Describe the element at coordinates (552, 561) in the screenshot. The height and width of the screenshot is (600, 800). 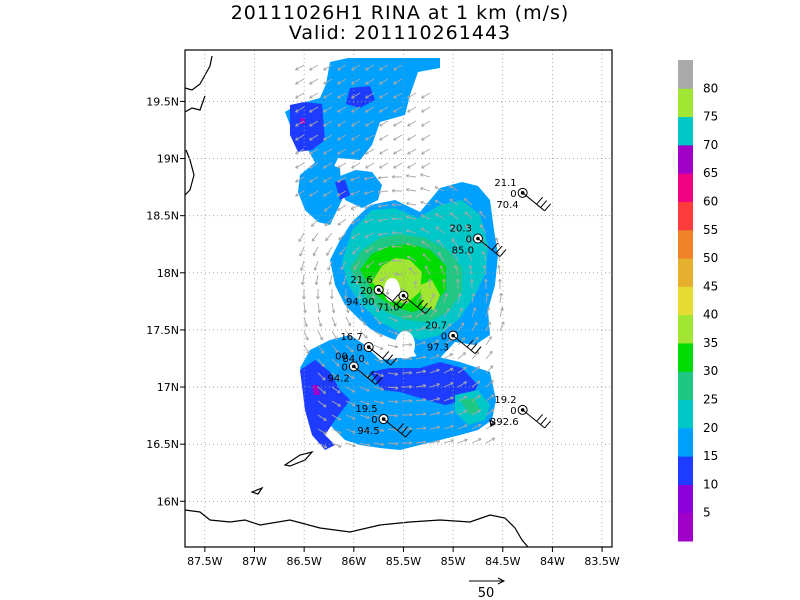
I see `lon-tick-label: 84W` at that location.